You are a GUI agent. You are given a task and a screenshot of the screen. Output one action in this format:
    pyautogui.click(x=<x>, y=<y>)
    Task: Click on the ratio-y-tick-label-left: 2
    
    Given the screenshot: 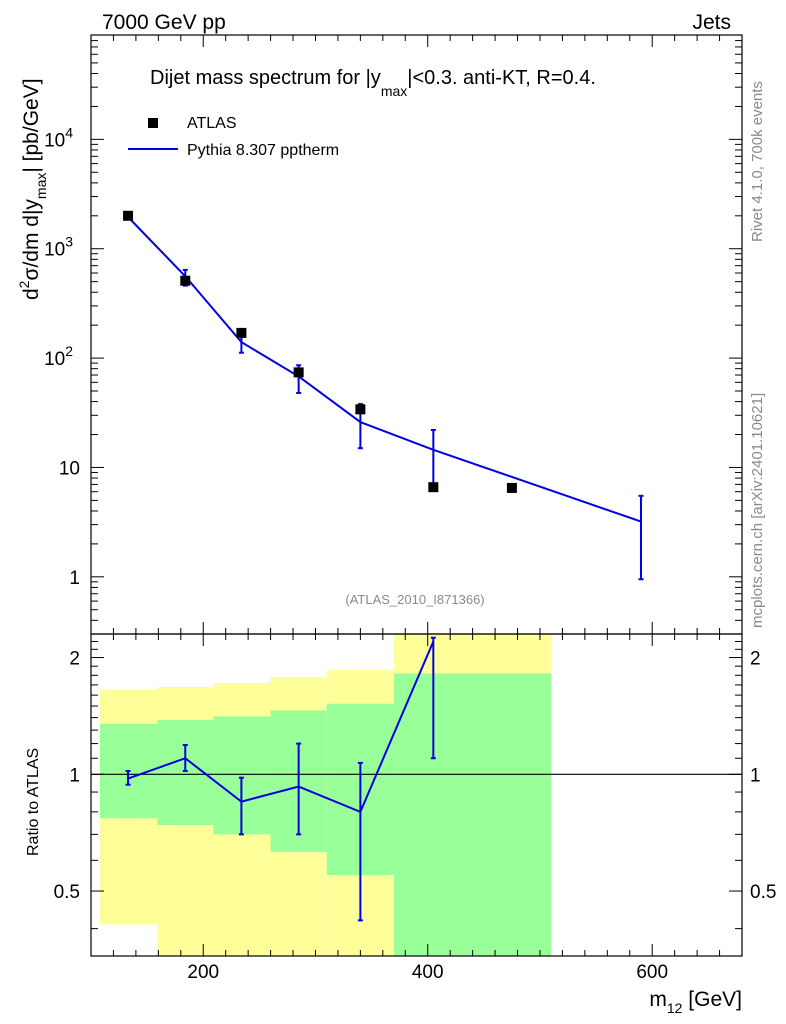 What is the action you would take?
    pyautogui.click(x=74, y=659)
    